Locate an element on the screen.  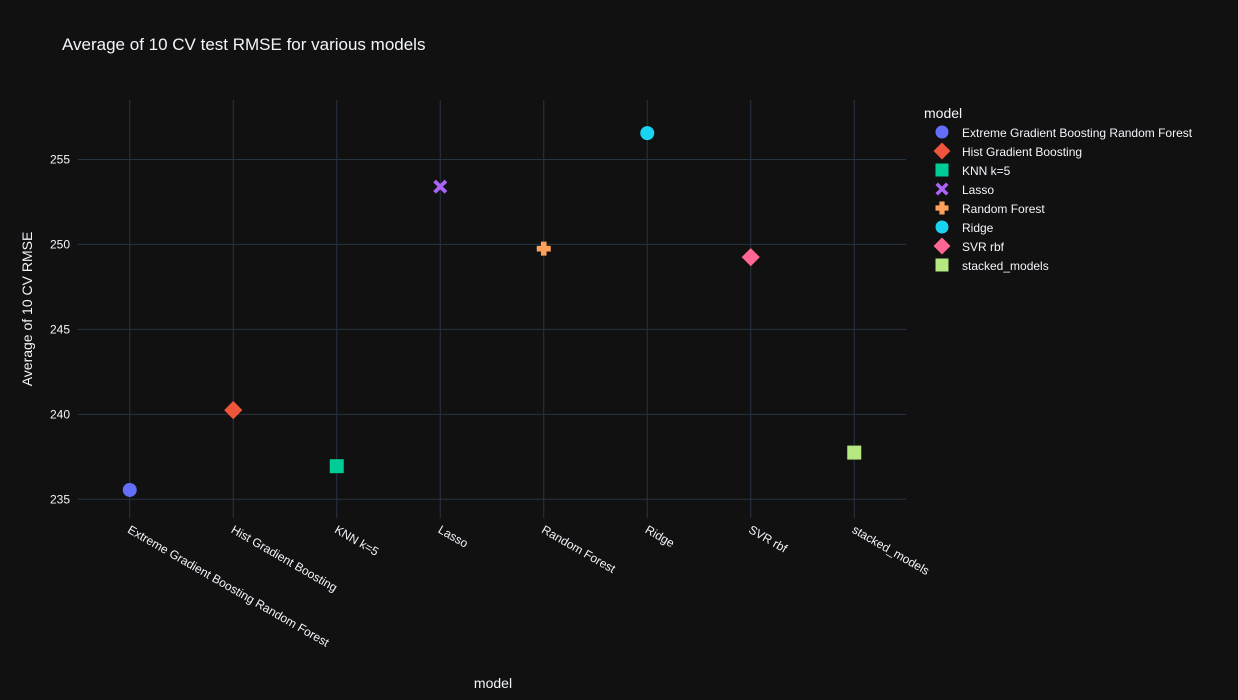
y-axis-ticks: 235 240 245 250 255 is located at coordinates (60, 329).